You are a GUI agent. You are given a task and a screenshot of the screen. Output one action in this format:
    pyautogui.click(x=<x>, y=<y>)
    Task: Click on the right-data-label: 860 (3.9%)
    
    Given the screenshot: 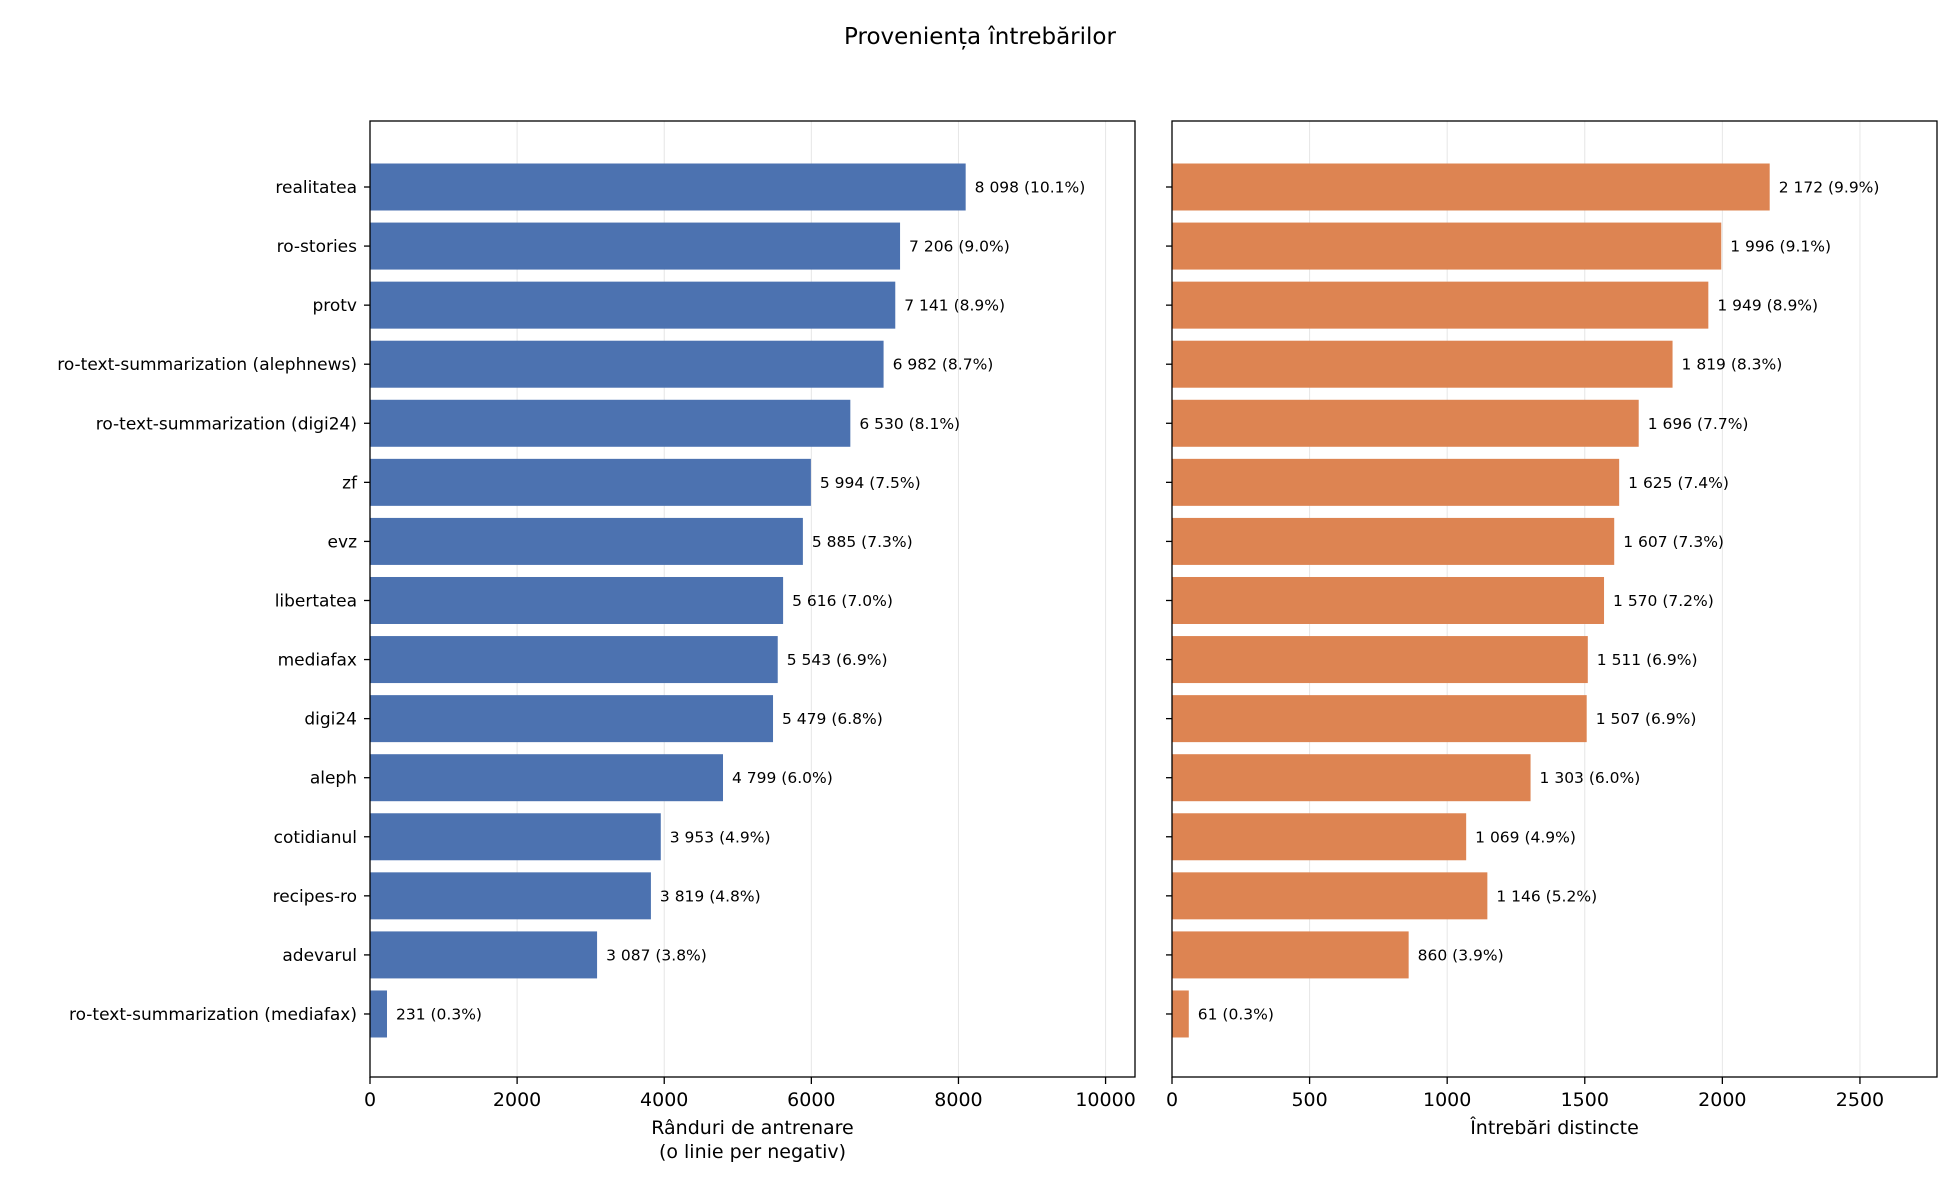 What is the action you would take?
    pyautogui.click(x=1461, y=955)
    